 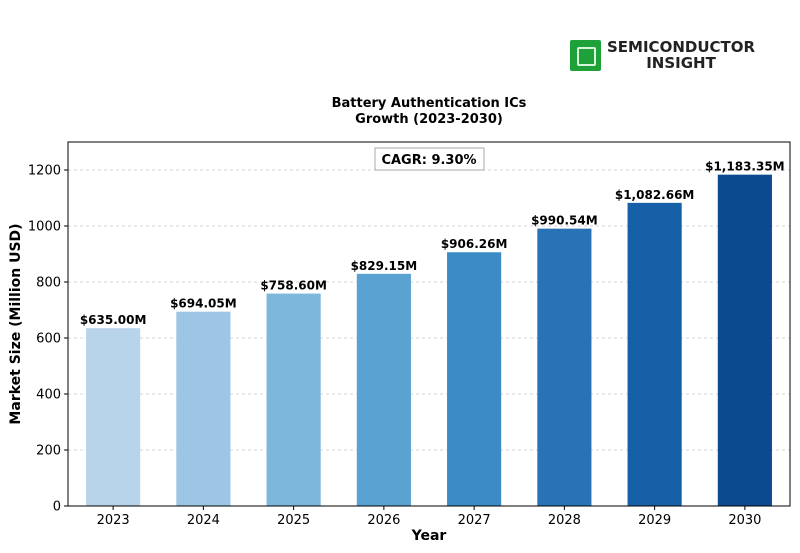 I want to click on bar-2023, so click(x=113, y=417).